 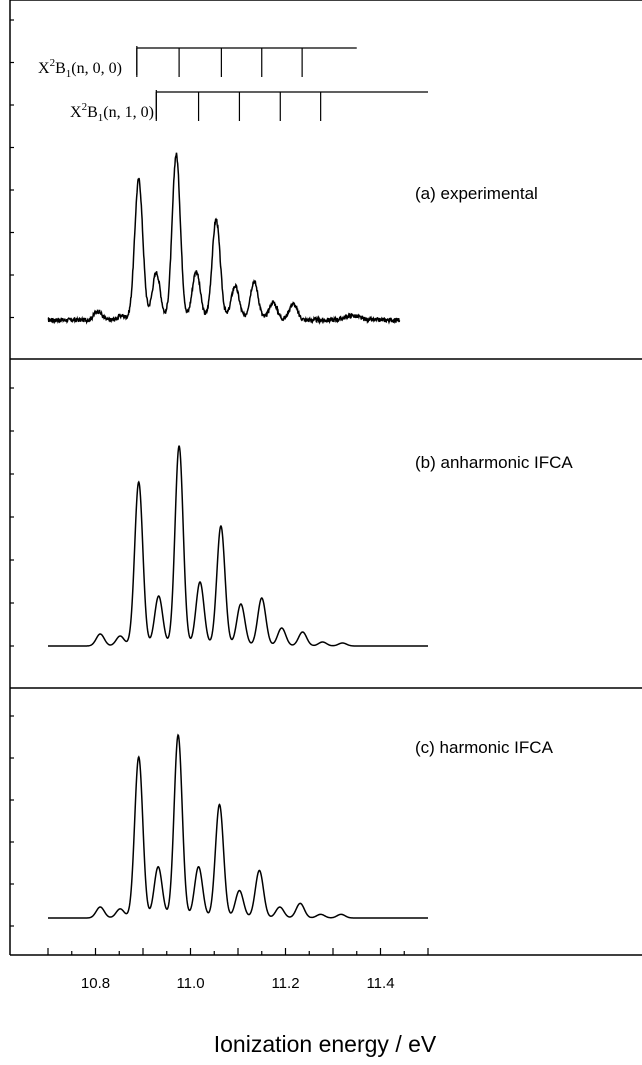 I want to click on x-tick-label: 11.4, so click(x=380, y=983).